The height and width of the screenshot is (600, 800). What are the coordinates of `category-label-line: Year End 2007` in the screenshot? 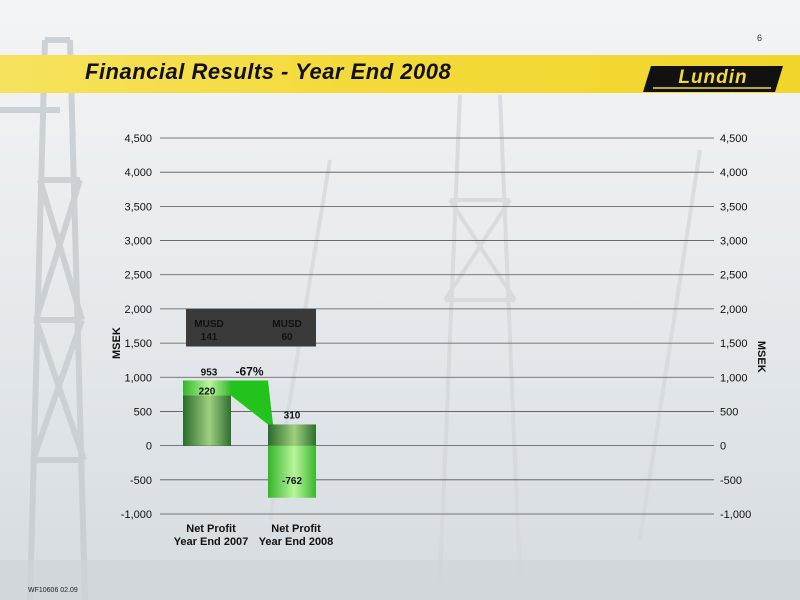 It's located at (211, 542).